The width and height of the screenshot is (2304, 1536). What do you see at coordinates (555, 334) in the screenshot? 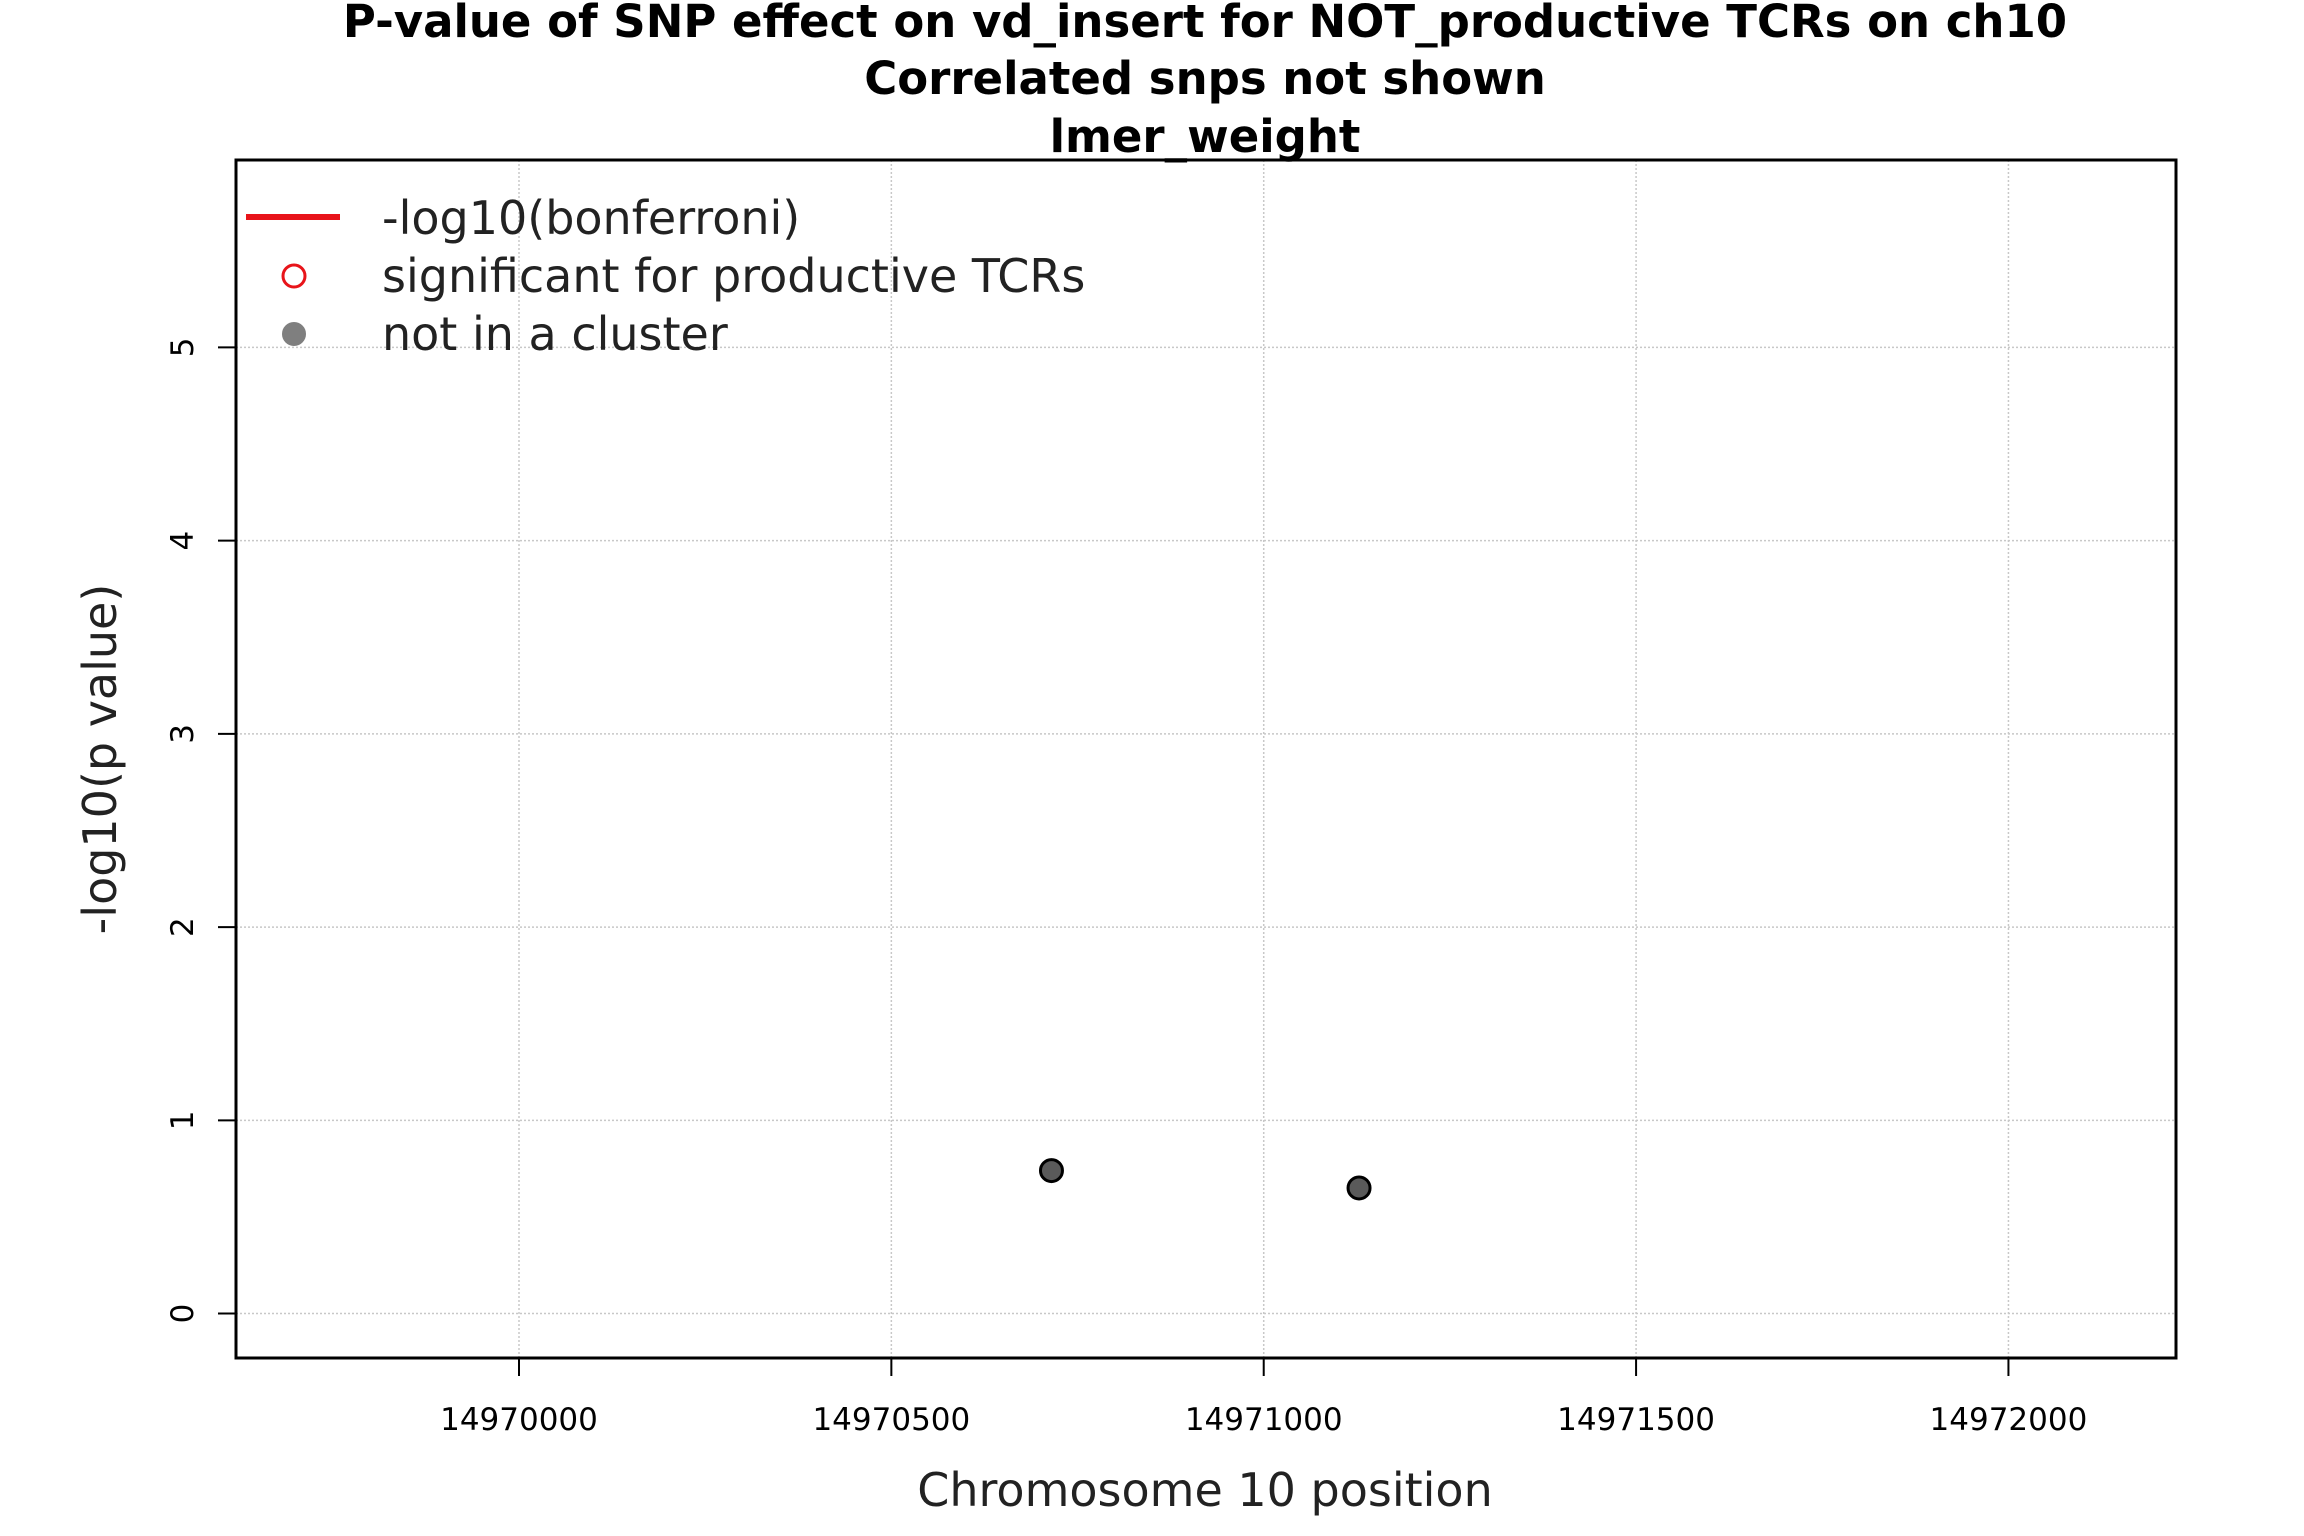
I see `legend-label-not-in-cluster: not in a cluster` at bounding box center [555, 334].